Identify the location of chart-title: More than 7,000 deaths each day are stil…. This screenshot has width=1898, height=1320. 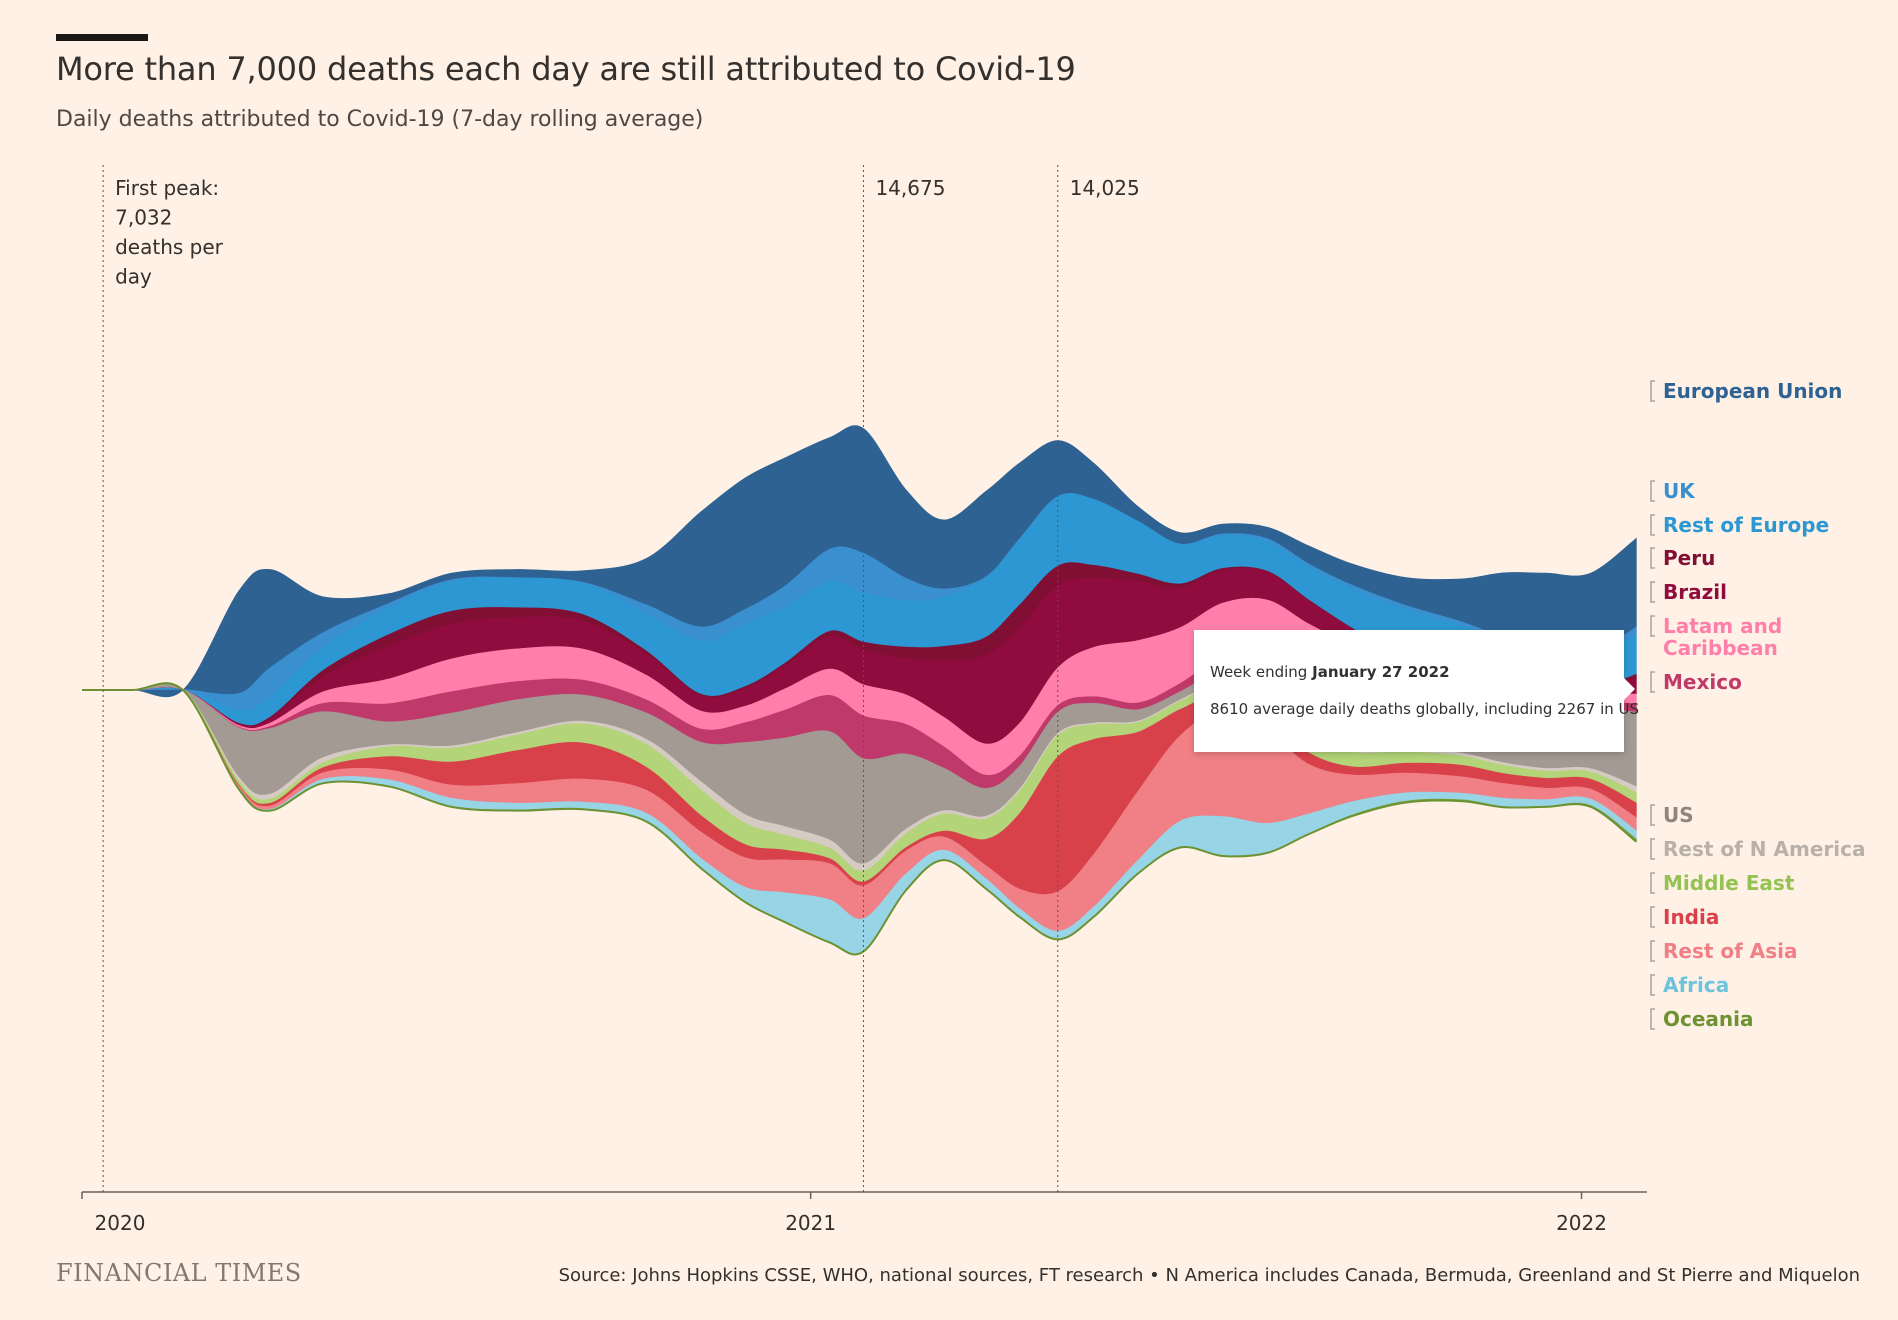
(566, 69).